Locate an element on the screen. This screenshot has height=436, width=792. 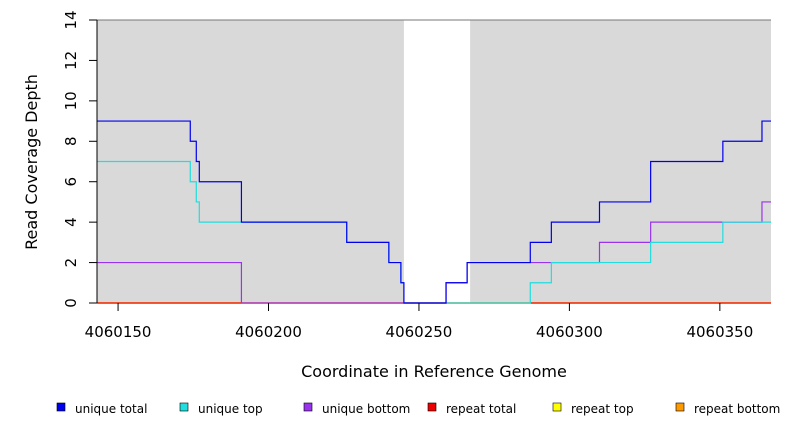
x-tick-label: 4060350 is located at coordinates (719, 332).